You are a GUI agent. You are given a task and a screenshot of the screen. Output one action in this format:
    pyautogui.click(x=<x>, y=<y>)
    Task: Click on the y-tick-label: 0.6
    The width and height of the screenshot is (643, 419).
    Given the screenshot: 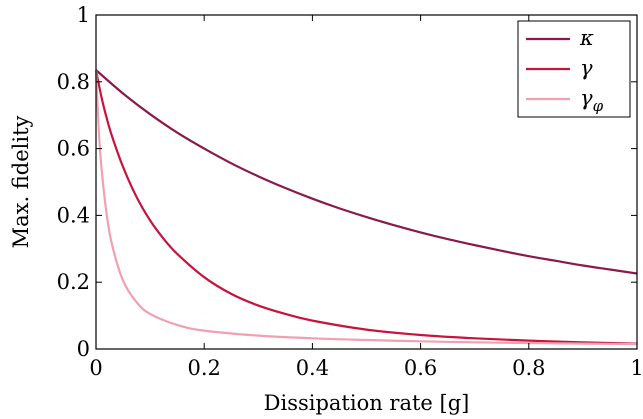 What is the action you would take?
    pyautogui.click(x=73, y=149)
    